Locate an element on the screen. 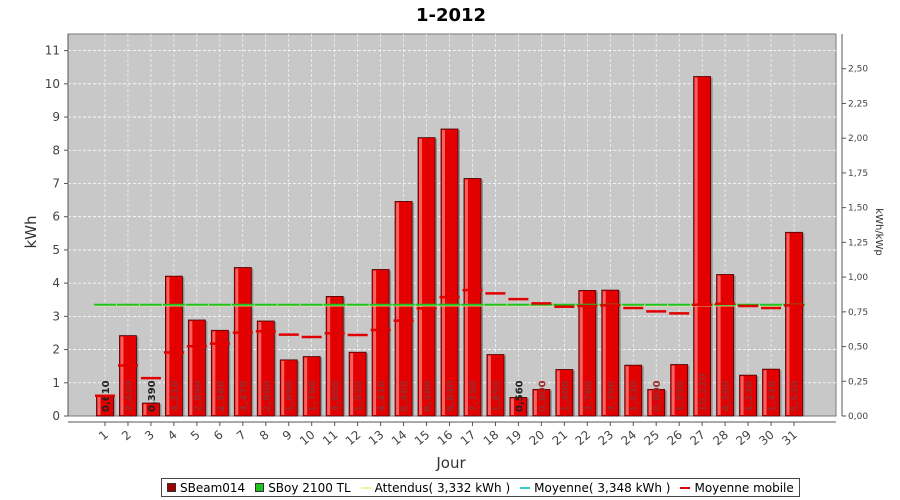 This screenshot has width=900, height=500. x-tick-label: 4 is located at coordinates (172, 436).